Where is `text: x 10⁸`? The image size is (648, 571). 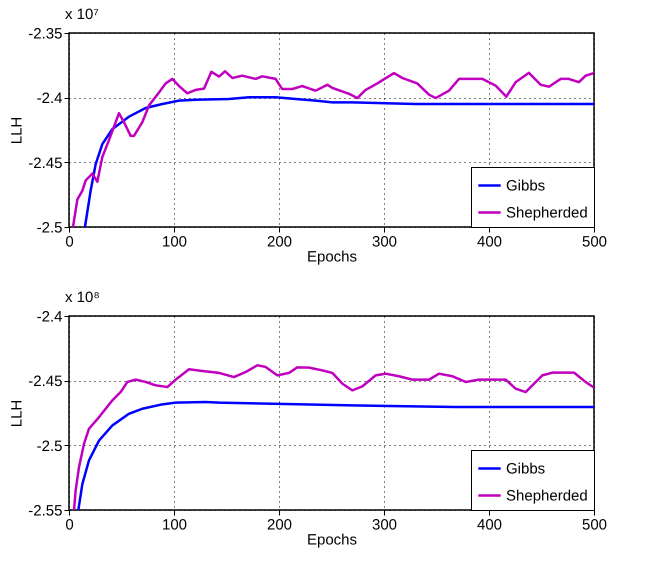
text: x 10⁸ is located at coordinates (82, 297).